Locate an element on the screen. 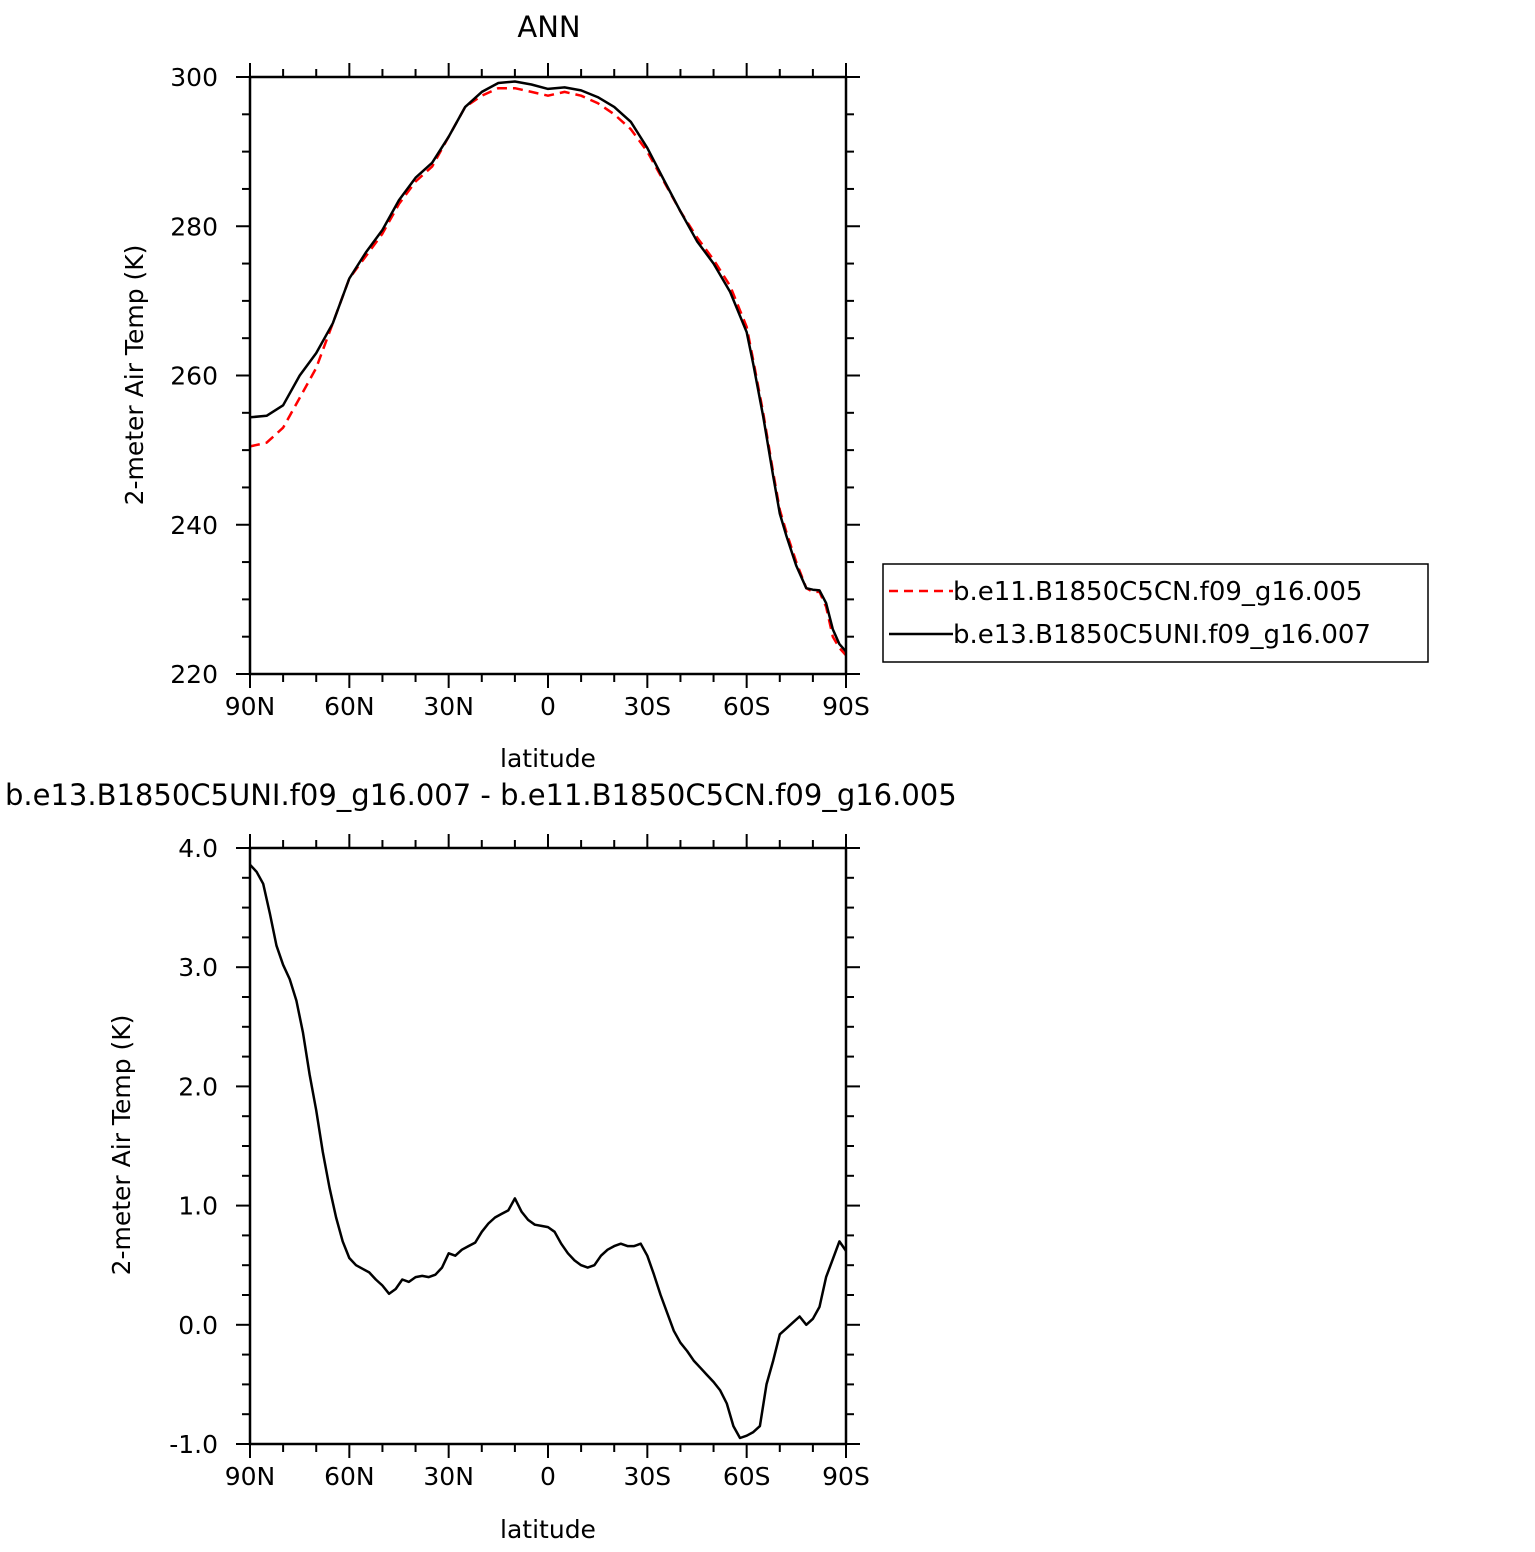 The image size is (1535, 1552). bot-x-tick-label: 60N is located at coordinates (349, 1476).